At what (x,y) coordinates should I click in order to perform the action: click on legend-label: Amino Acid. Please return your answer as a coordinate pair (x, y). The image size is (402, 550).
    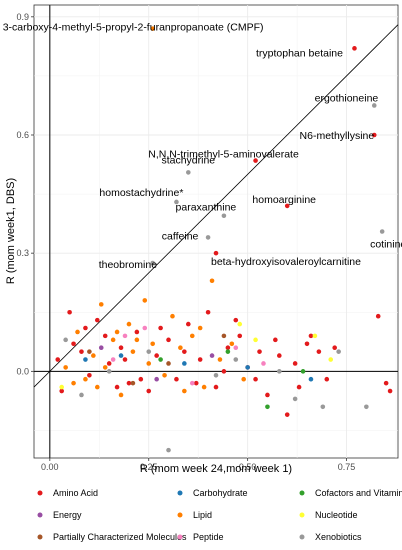
    Looking at the image, I should click on (75, 493).